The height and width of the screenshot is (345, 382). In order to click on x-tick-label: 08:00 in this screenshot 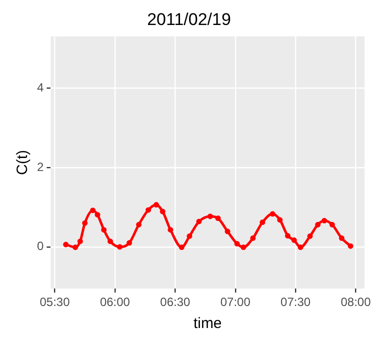, I will do `click(356, 302)`.